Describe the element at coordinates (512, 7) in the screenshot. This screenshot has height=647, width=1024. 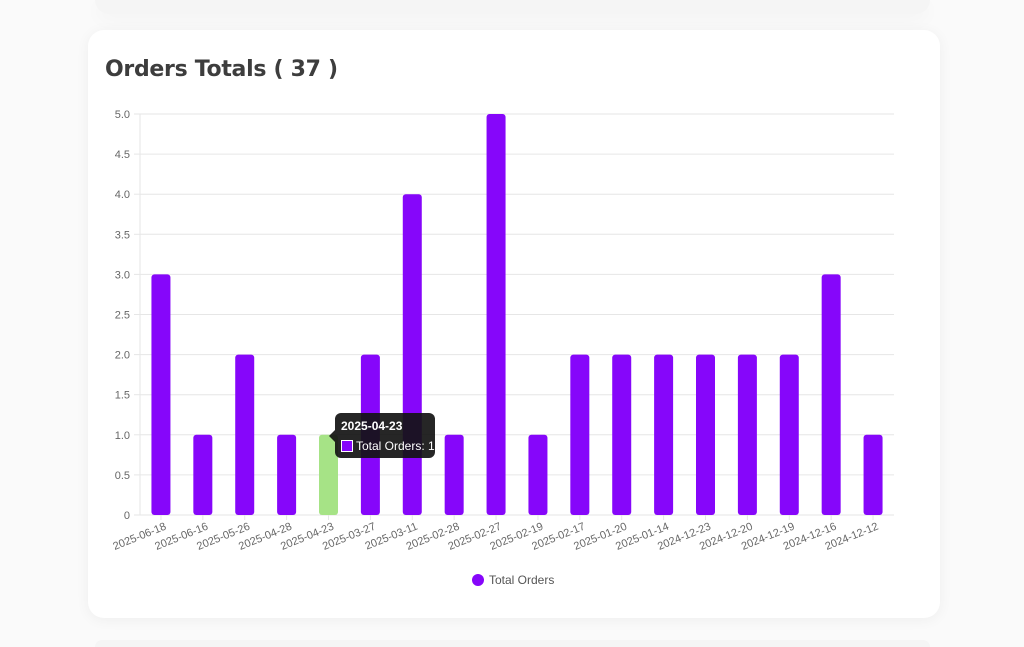
I see `background-card-top` at that location.